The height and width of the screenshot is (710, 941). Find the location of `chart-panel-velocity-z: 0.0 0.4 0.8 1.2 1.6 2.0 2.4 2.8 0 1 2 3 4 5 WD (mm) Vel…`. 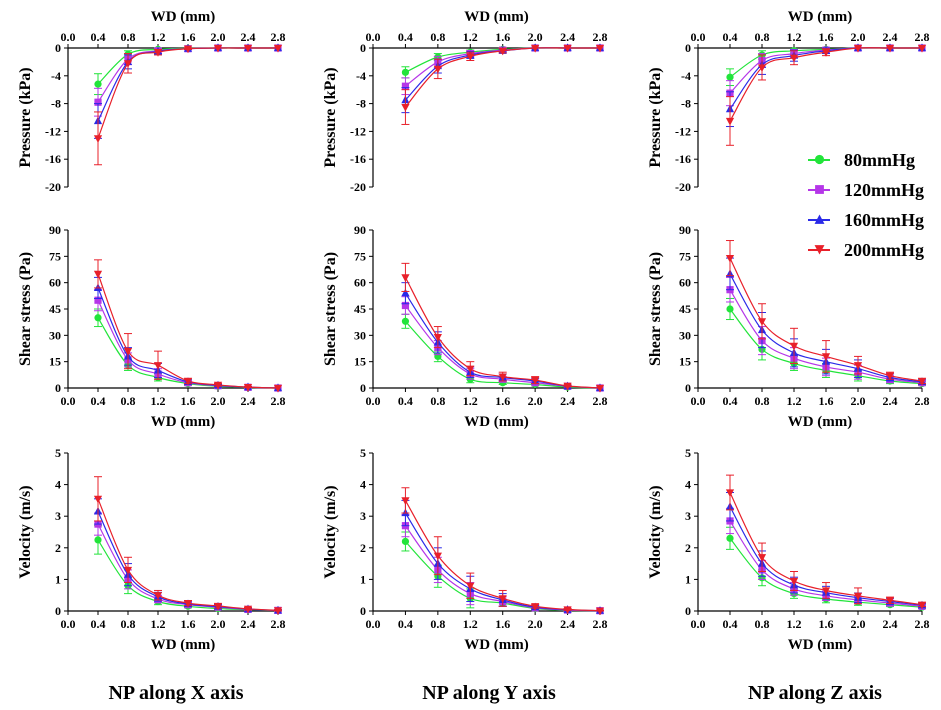

chart-panel-velocity-z: 0.0 0.4 0.8 1.2 1.6 2.0 2.4 2.8 0 1 2 3 4 5 WD (mm) Vel… is located at coordinates (788, 549).